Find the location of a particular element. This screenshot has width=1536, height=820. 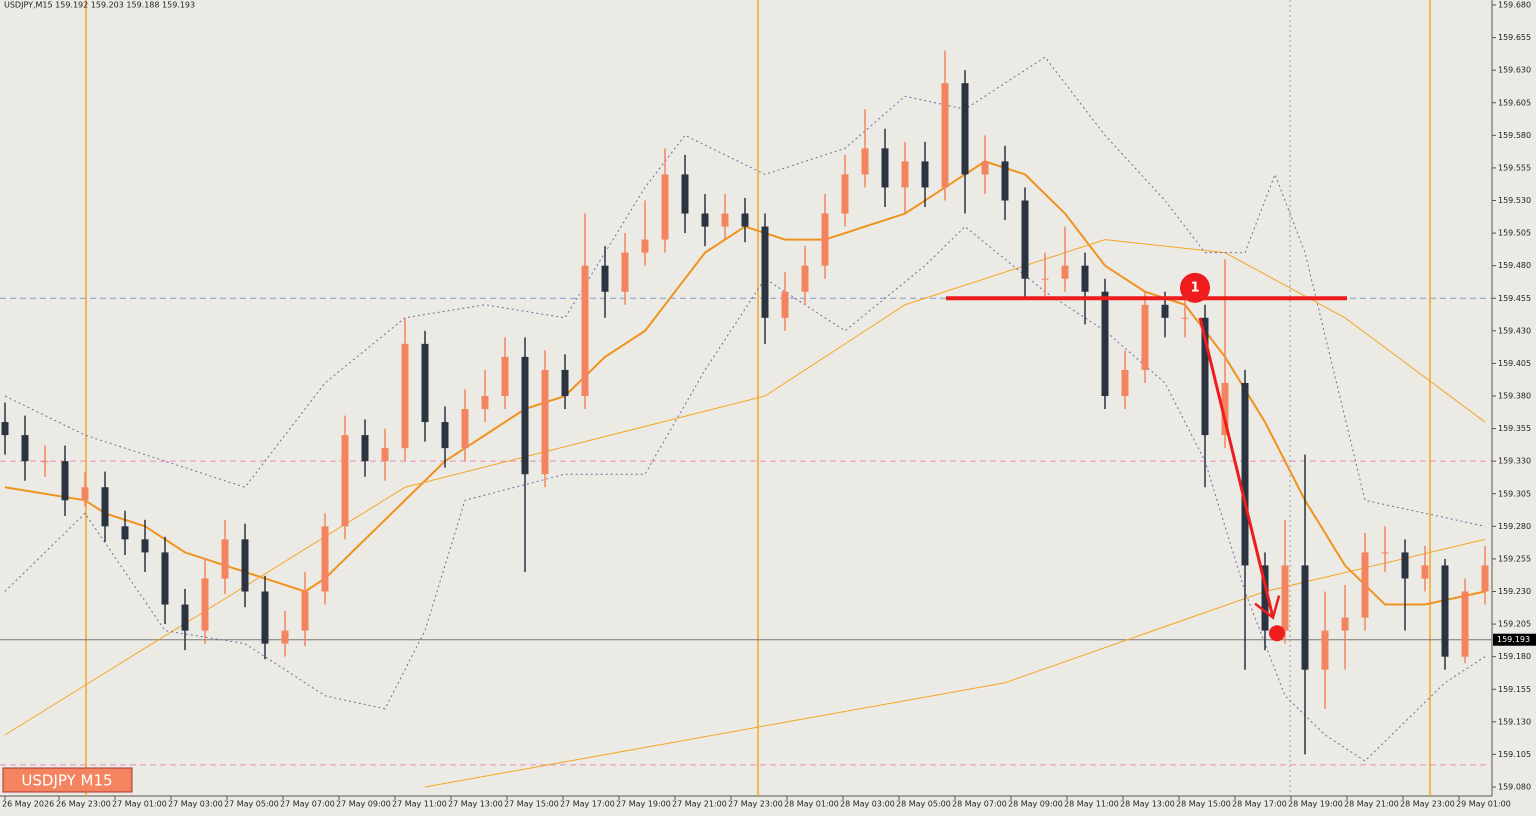

symbol-label: USDJPY M15 is located at coordinates (66, 781).